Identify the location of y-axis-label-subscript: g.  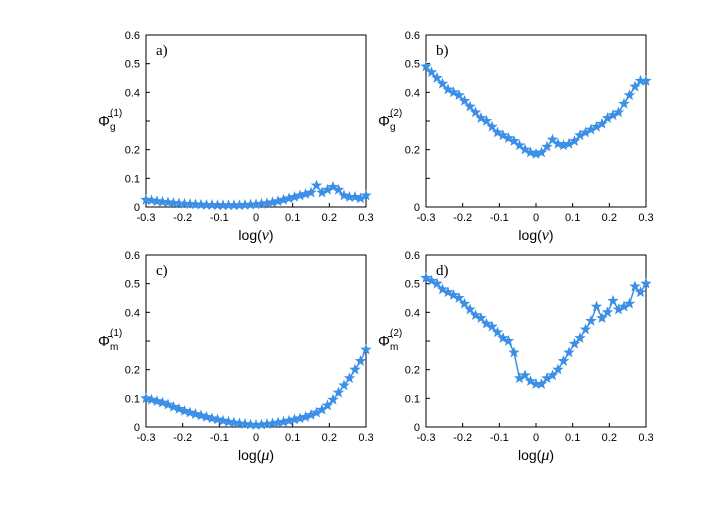
(393, 127).